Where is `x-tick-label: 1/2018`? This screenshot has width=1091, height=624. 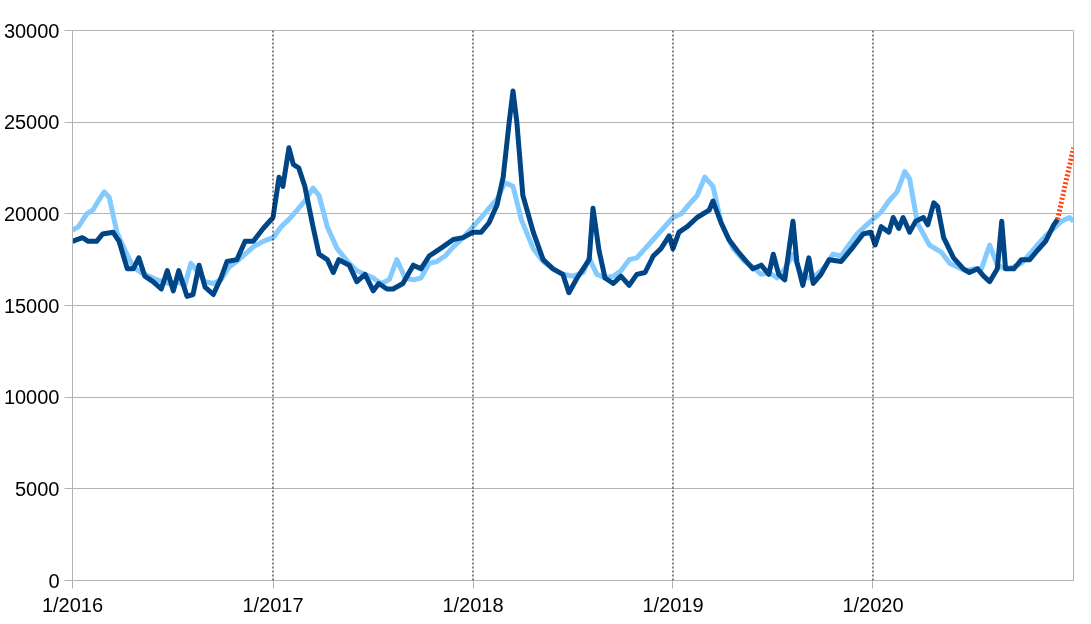
x-tick-label: 1/2018 is located at coordinates (473, 604).